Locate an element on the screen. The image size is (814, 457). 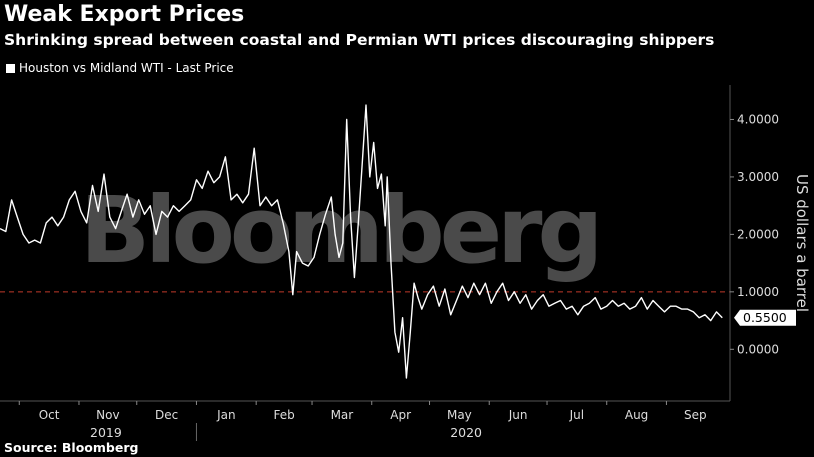
year-label: 2020 is located at coordinates (466, 432).